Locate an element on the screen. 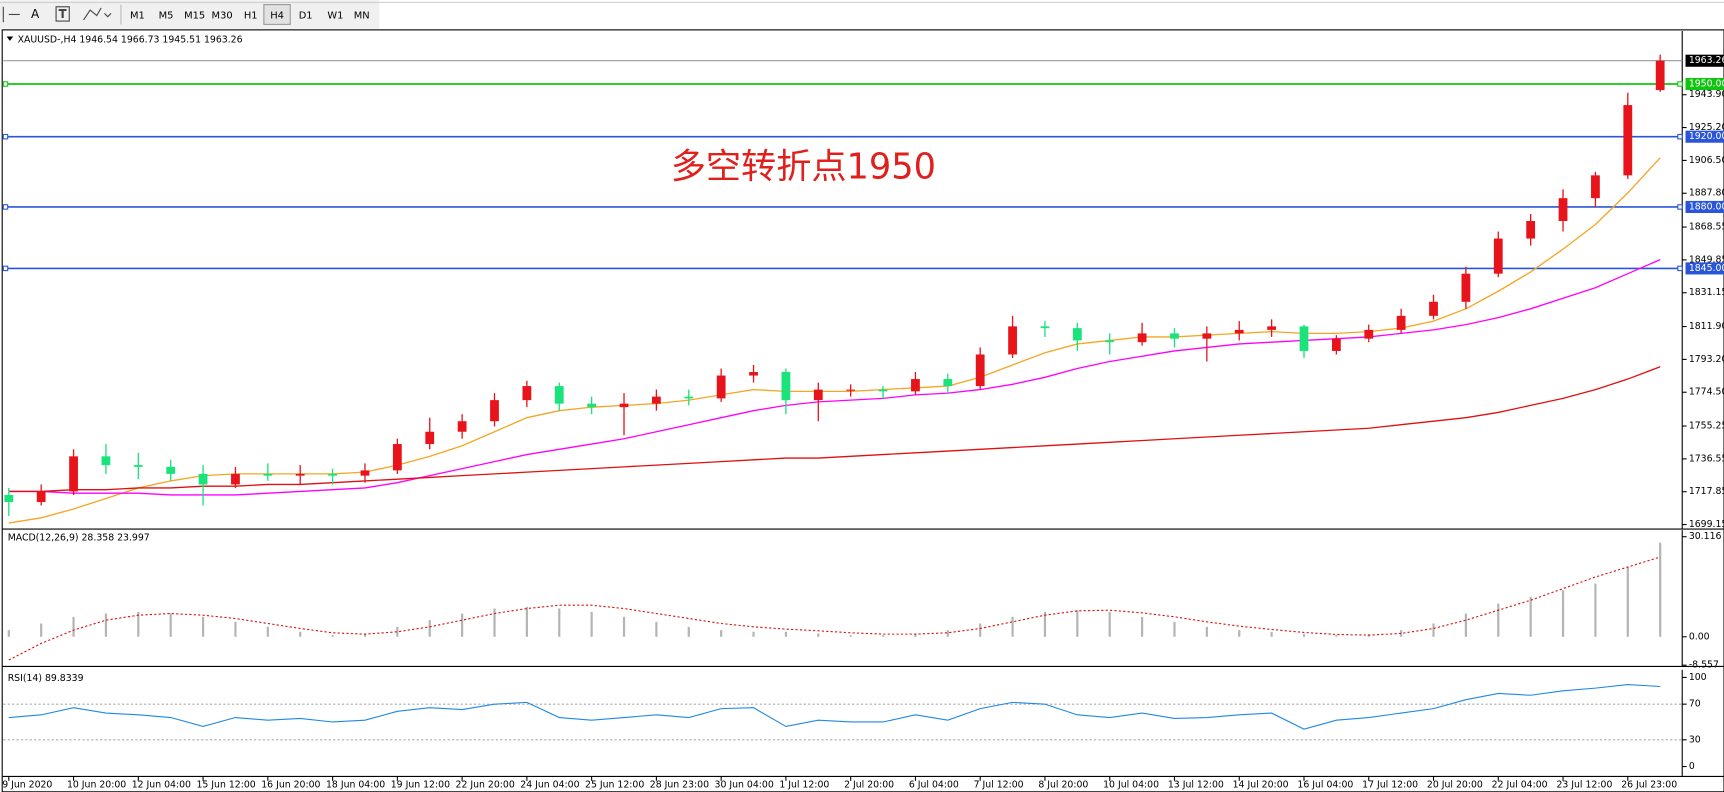 The width and height of the screenshot is (1724, 792). timeframe-button: MN is located at coordinates (362, 16).